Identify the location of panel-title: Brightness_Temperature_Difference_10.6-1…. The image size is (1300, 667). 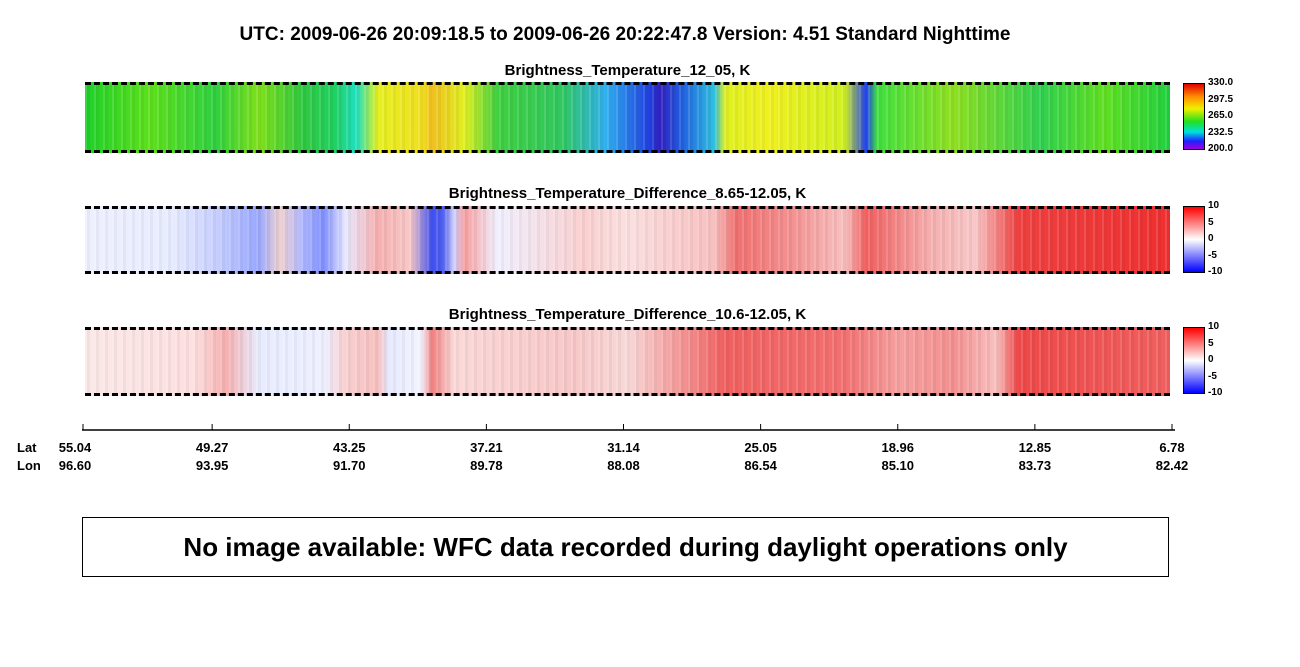
(627, 314).